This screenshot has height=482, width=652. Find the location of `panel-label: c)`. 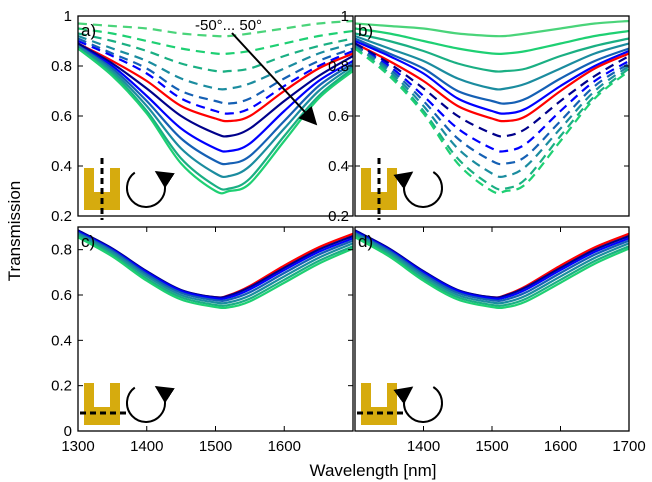

panel-label: c) is located at coordinates (88, 241).